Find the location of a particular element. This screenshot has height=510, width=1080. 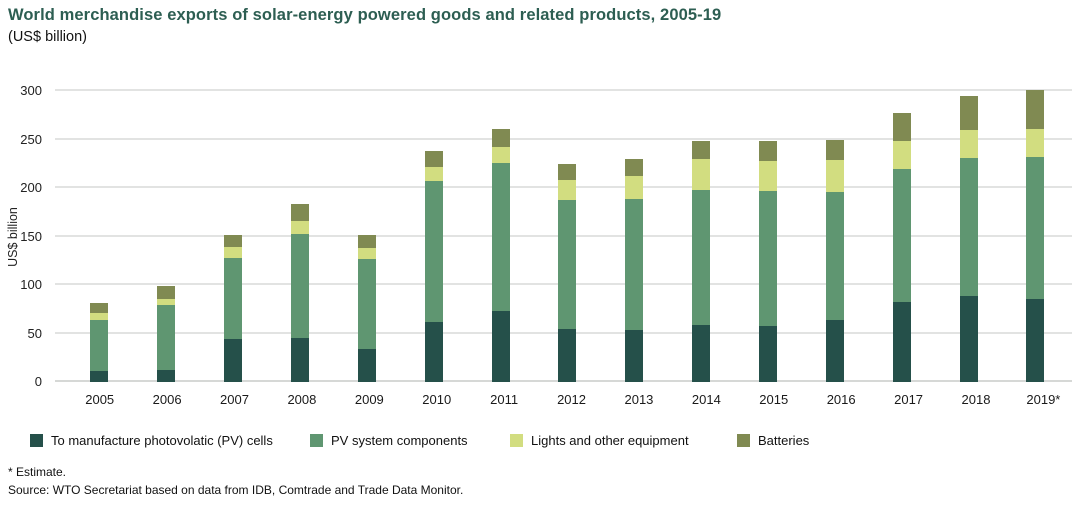

bar-cell-2006 is located at coordinates (166, 236).